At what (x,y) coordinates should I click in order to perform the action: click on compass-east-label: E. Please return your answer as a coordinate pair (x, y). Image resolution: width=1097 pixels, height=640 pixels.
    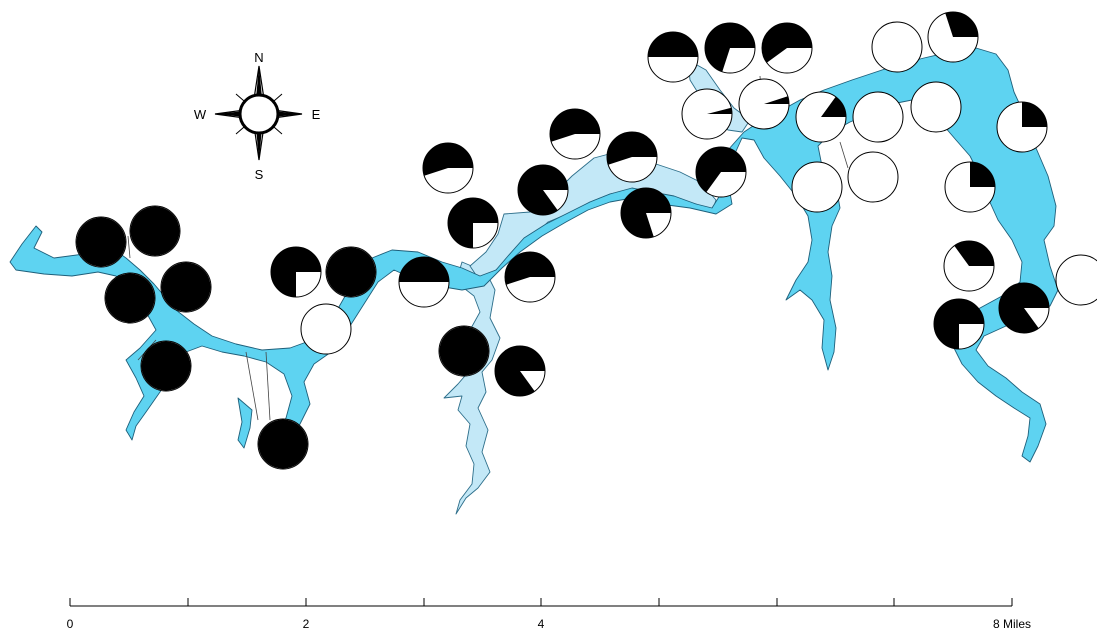
    Looking at the image, I should click on (316, 114).